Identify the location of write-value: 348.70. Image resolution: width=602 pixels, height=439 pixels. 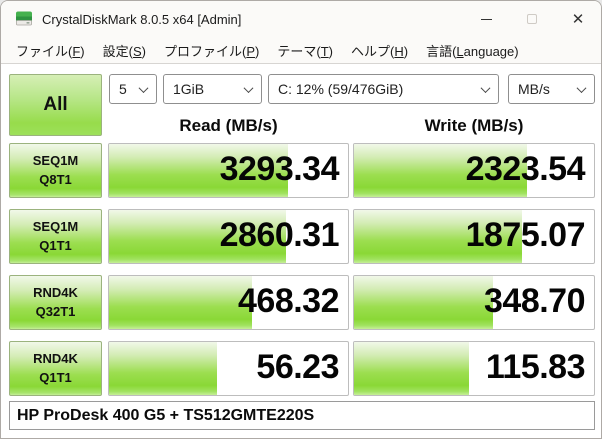
(535, 300).